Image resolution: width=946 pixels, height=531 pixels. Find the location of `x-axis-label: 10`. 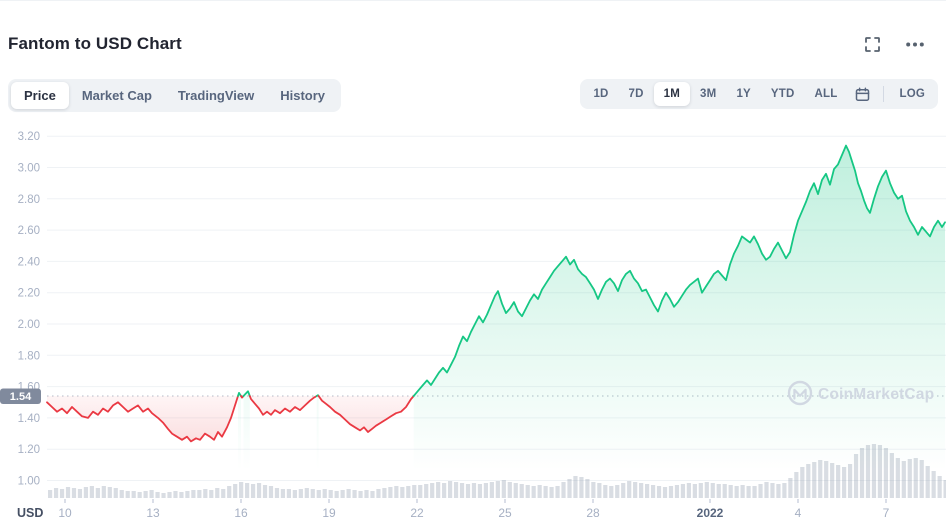

x-axis-label: 10 is located at coordinates (65, 513).